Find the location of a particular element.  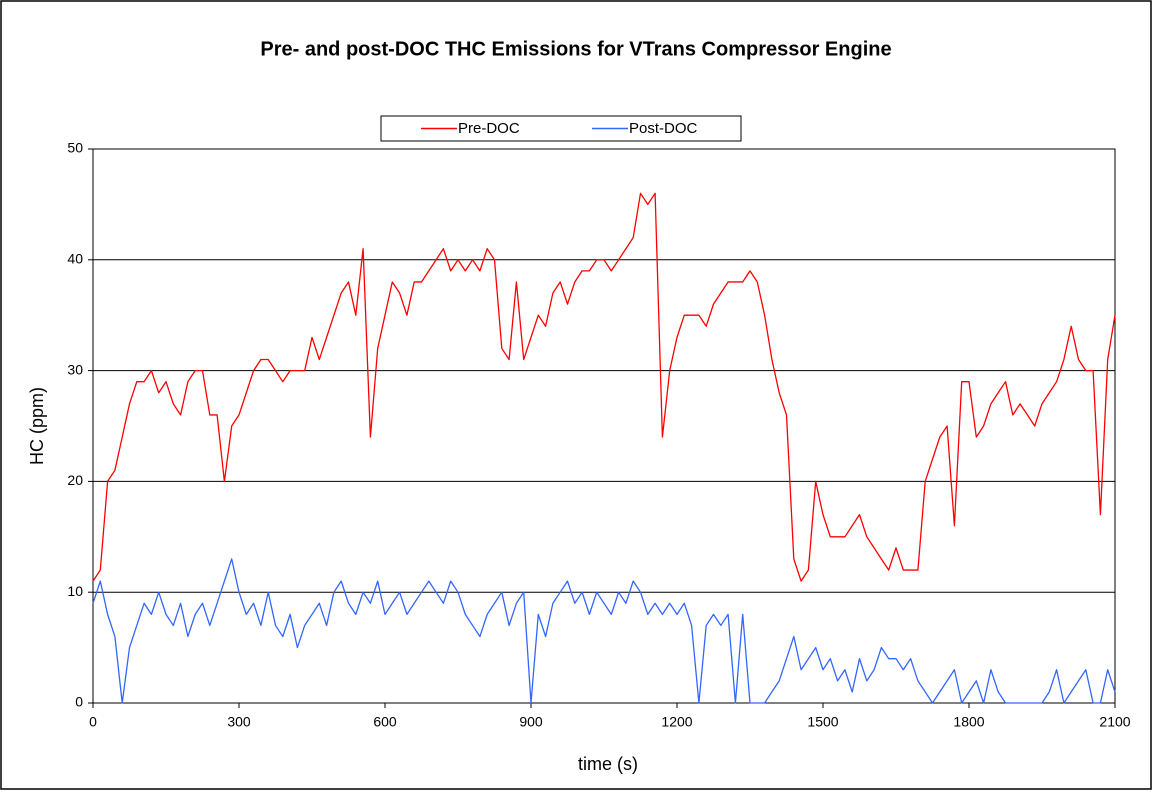

x-tick-label: 600 is located at coordinates (385, 722).